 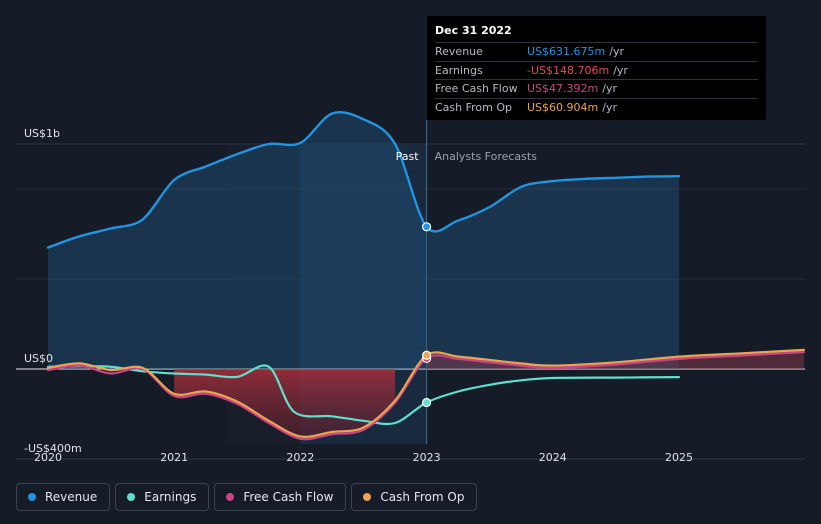 I want to click on negative-cashflow-area, so click(x=285, y=404).